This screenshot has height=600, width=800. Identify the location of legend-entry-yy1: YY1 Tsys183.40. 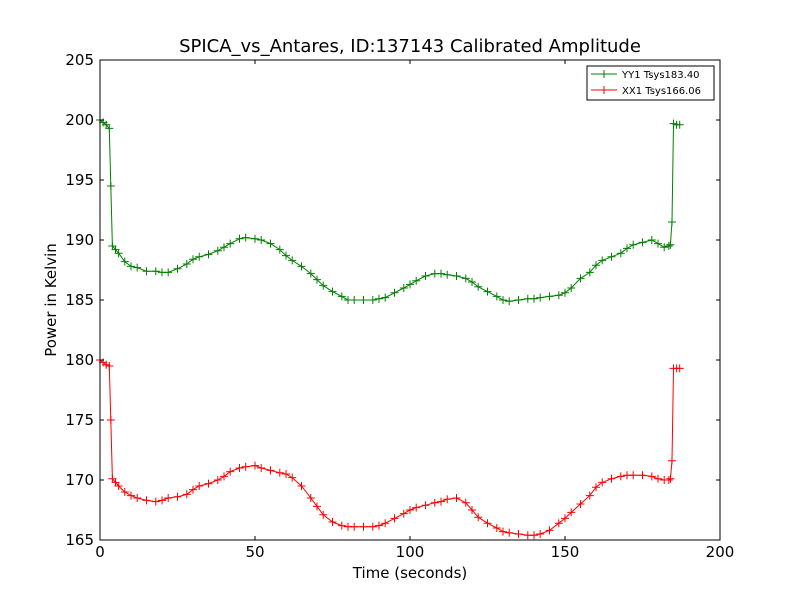
(645, 75).